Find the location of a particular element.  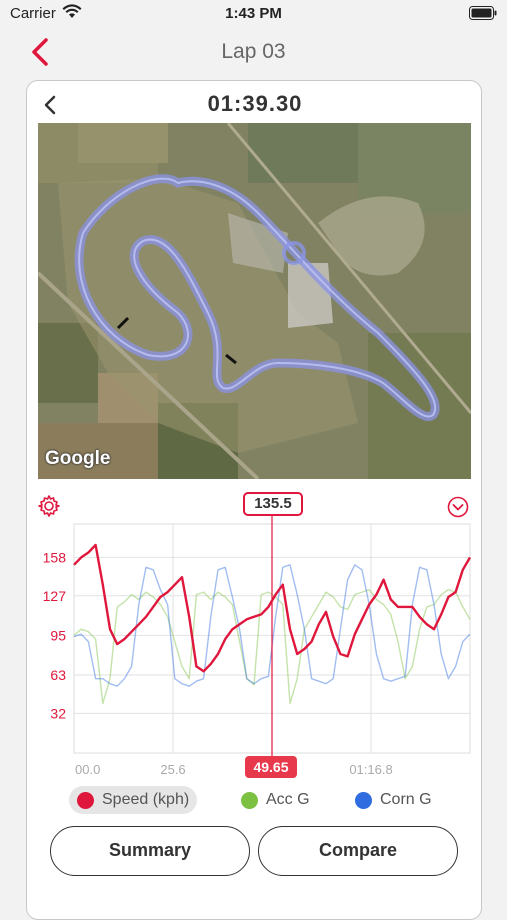

legend-corn-g: Corn G is located at coordinates (393, 800).